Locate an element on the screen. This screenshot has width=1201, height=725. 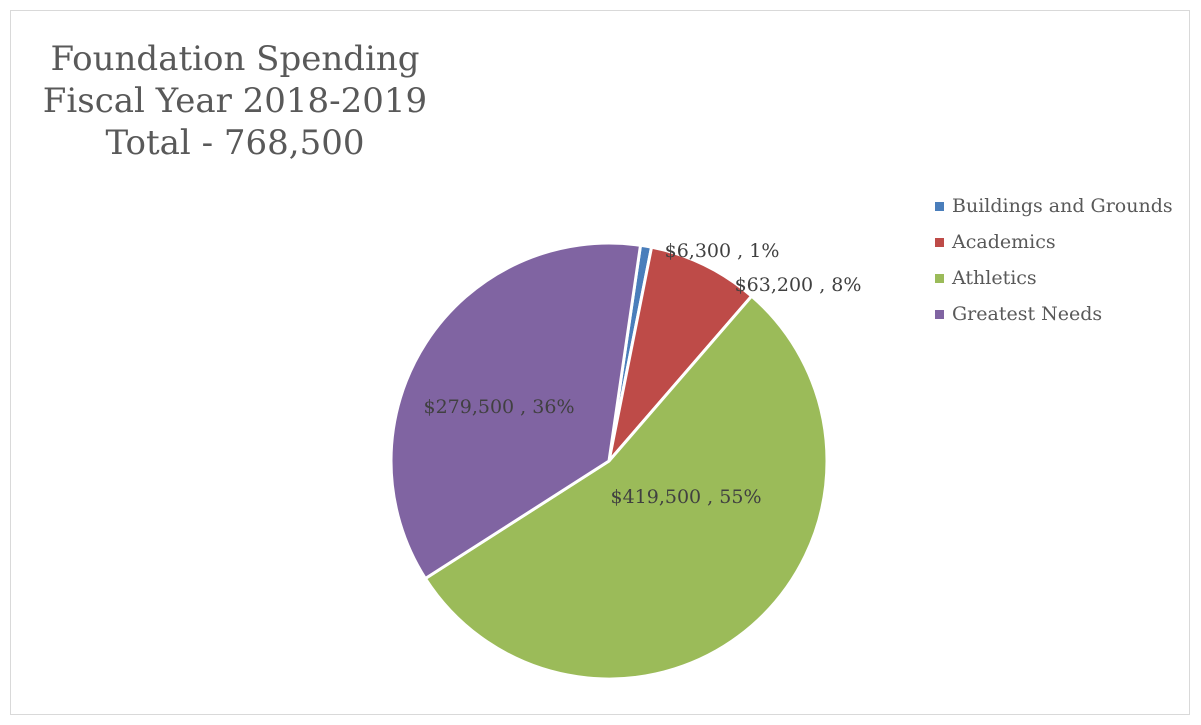
data-label-academics: $63,200 , 8% is located at coordinates (798, 285).